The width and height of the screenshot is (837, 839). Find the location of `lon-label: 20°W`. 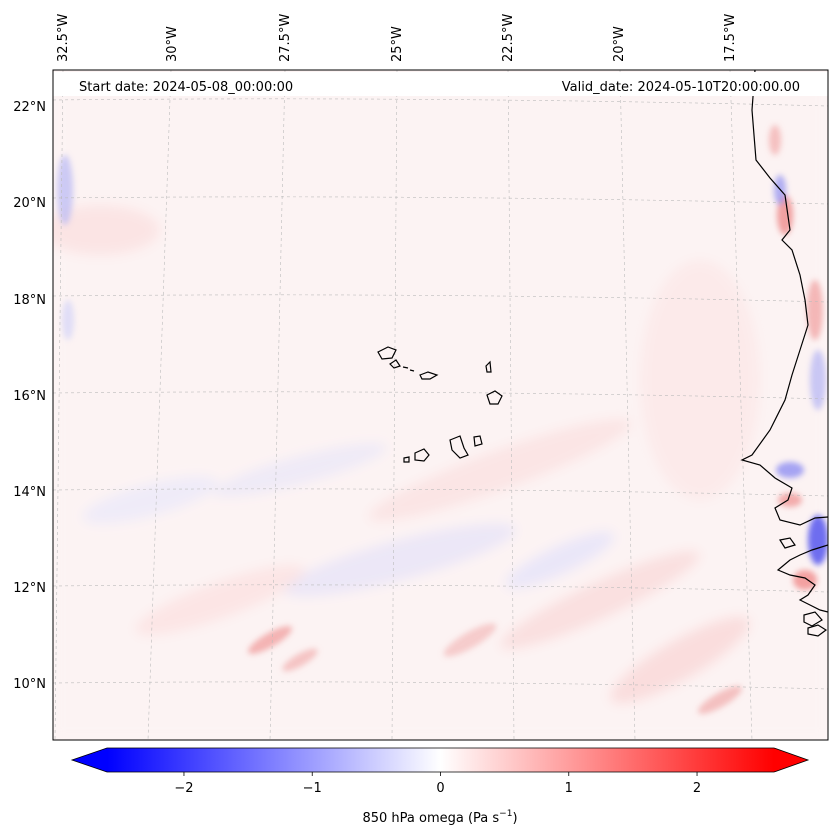

lon-label: 20°W is located at coordinates (619, 44).